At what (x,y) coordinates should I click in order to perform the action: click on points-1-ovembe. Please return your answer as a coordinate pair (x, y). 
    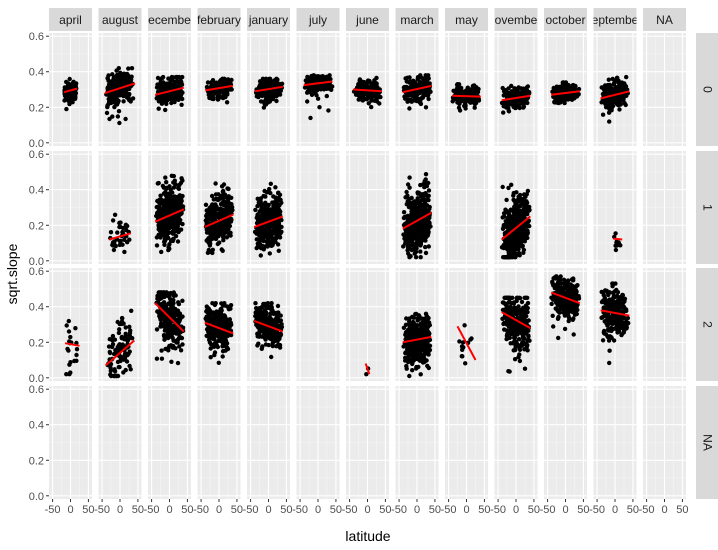
    Looking at the image, I should click on (515, 221).